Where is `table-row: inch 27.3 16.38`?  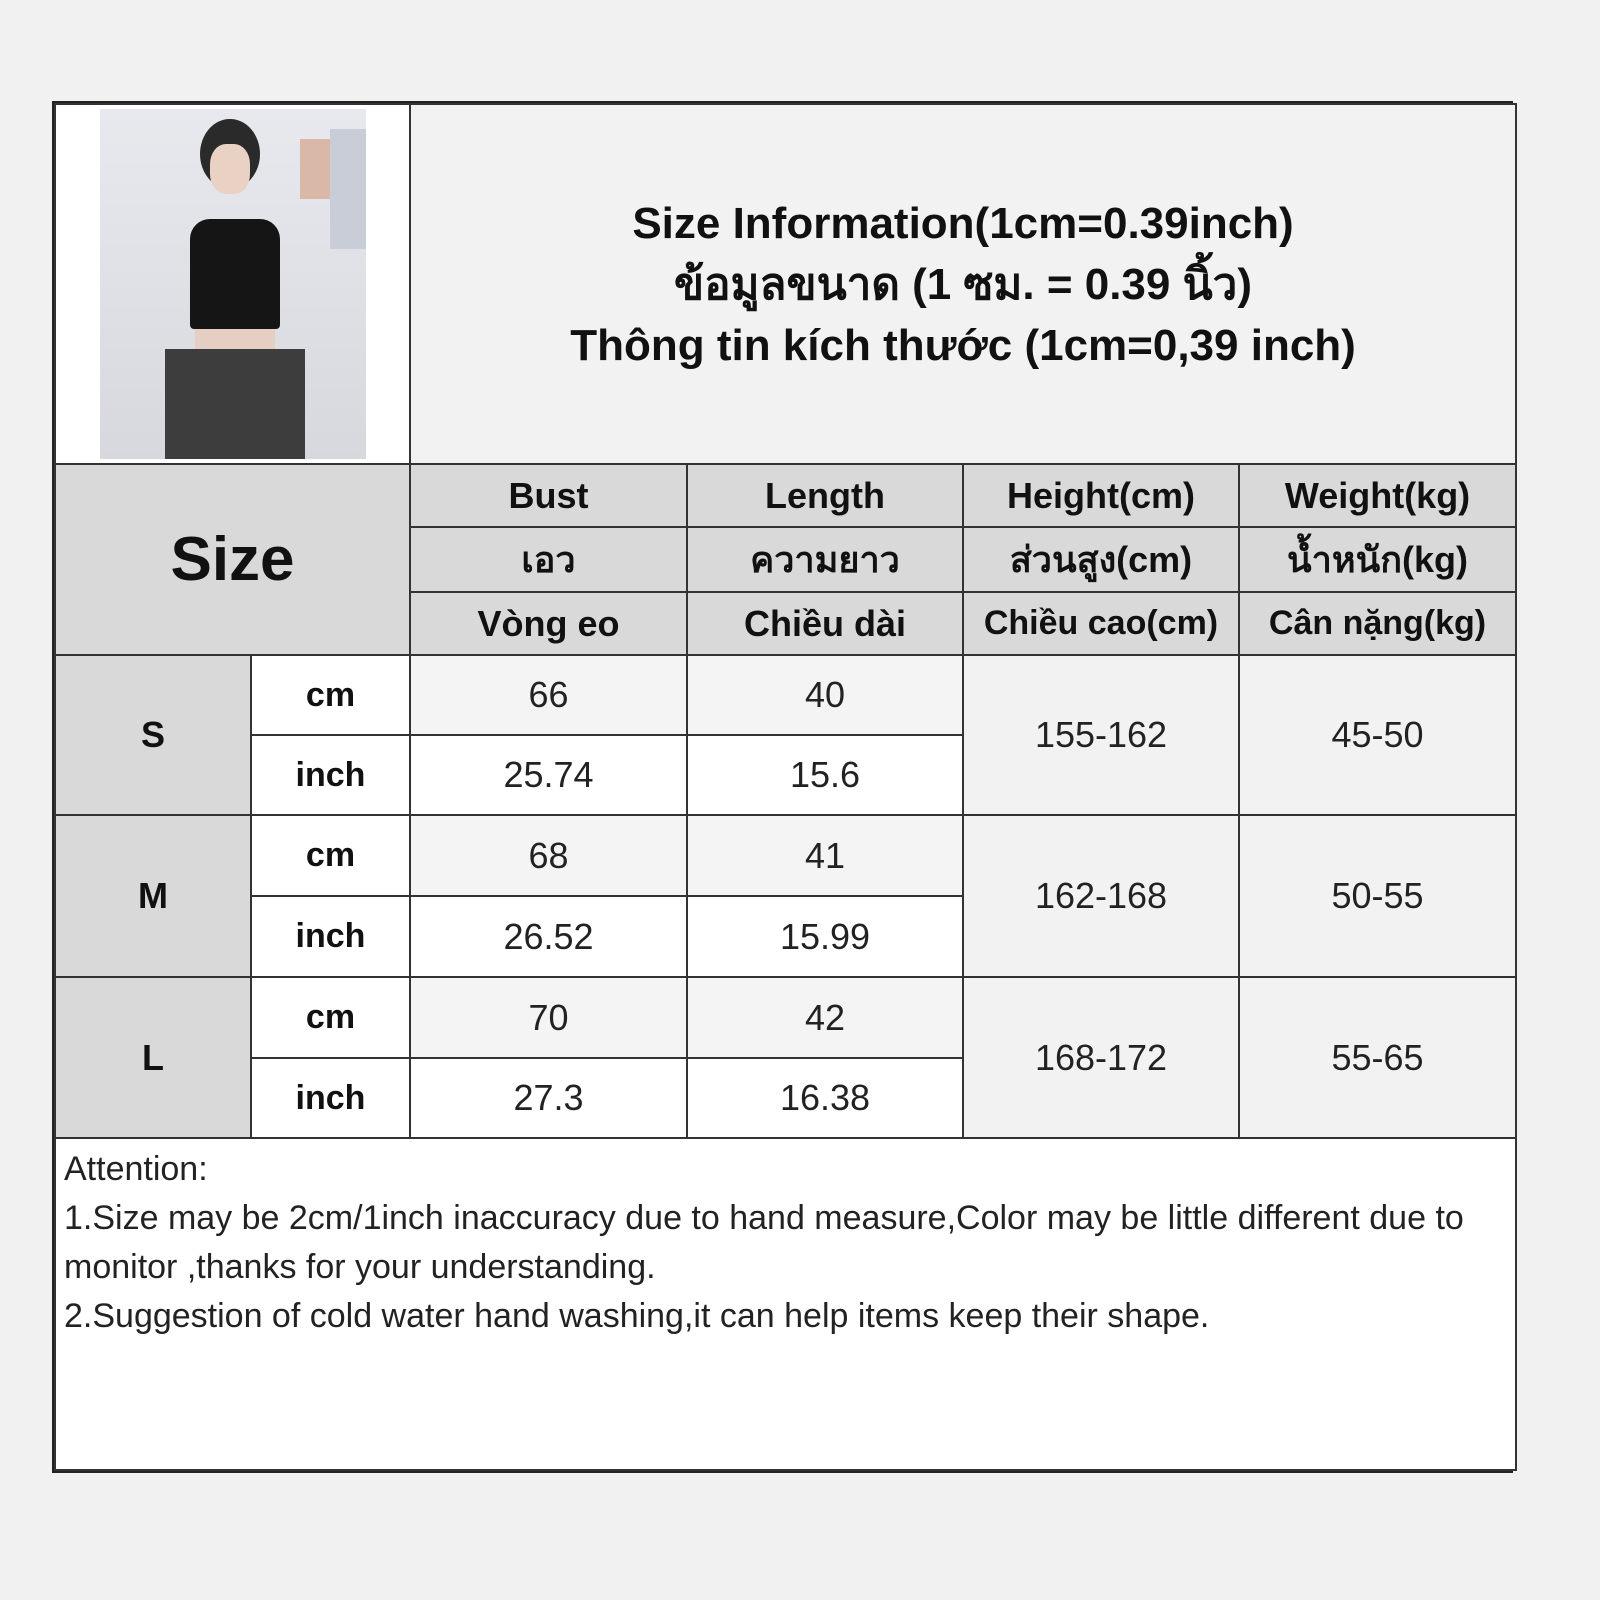 table-row: inch 27.3 16.38 is located at coordinates (785, 1098).